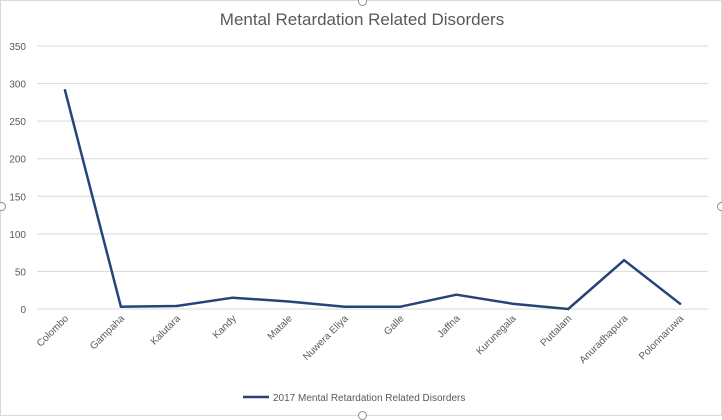 The height and width of the screenshot is (420, 722). What do you see at coordinates (3, 206) in the screenshot?
I see `resize-handle-left` at bounding box center [3, 206].